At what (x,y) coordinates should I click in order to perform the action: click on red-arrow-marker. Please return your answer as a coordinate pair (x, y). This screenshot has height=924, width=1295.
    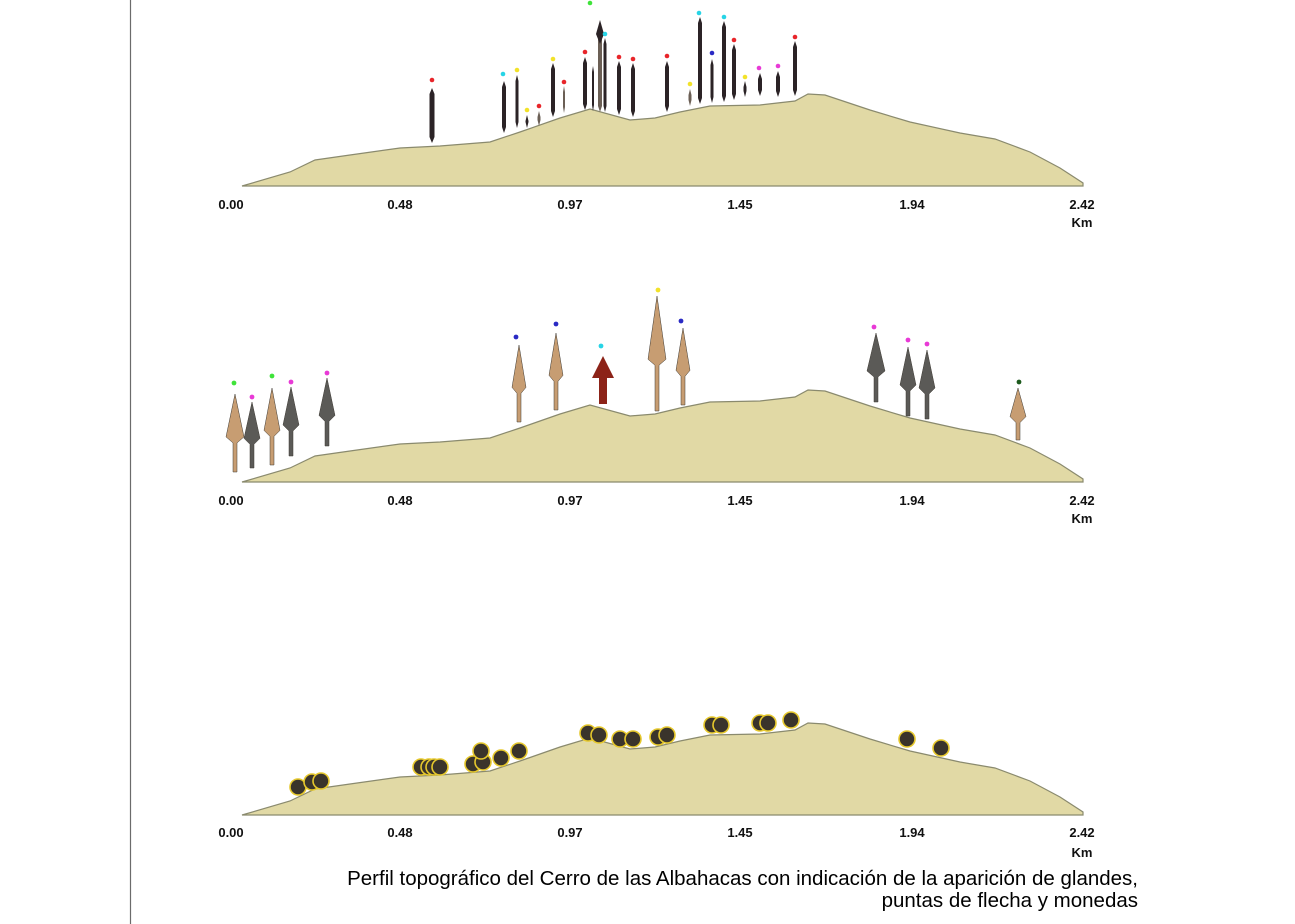
    Looking at the image, I should click on (603, 380).